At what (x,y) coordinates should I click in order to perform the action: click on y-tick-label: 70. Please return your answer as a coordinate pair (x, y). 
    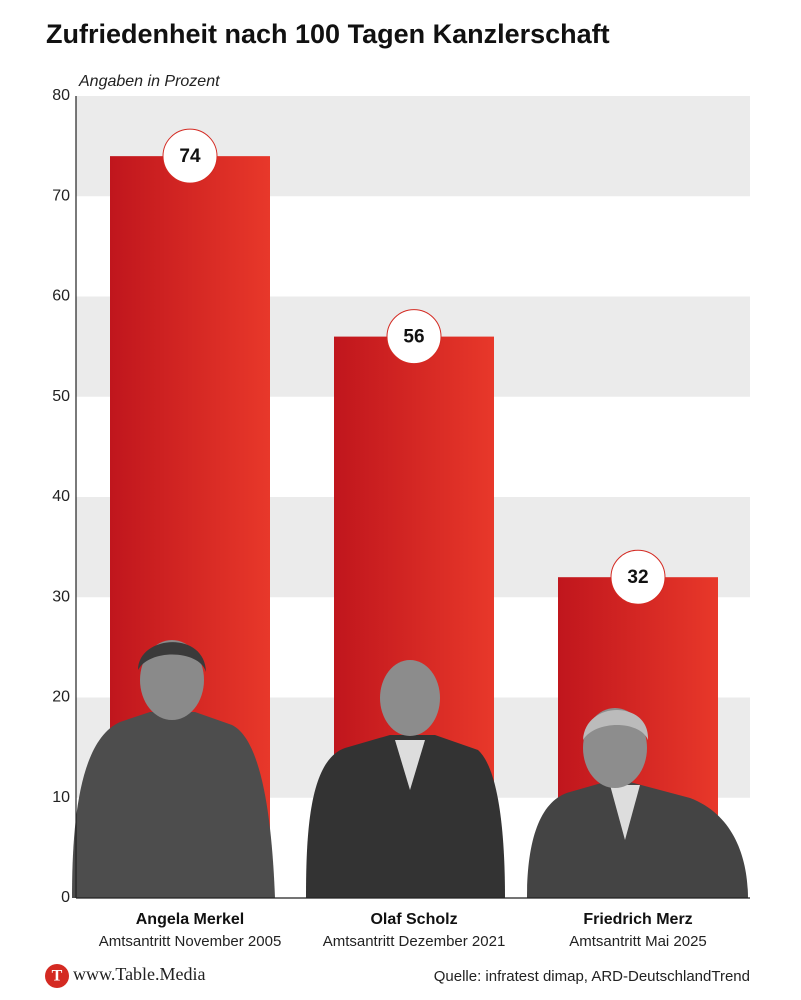
    Looking at the image, I should click on (61, 195).